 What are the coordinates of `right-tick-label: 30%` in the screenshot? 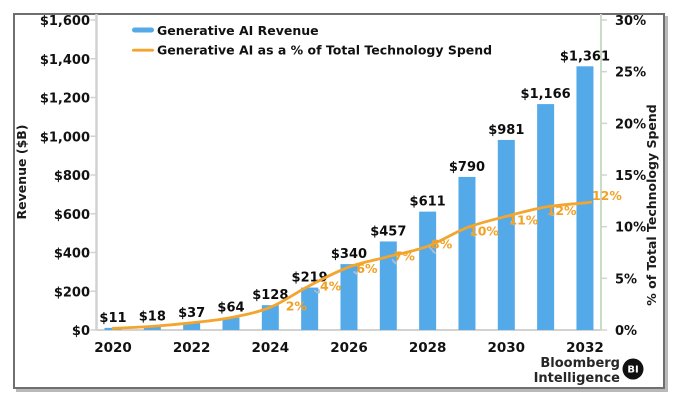 It's located at (630, 21).